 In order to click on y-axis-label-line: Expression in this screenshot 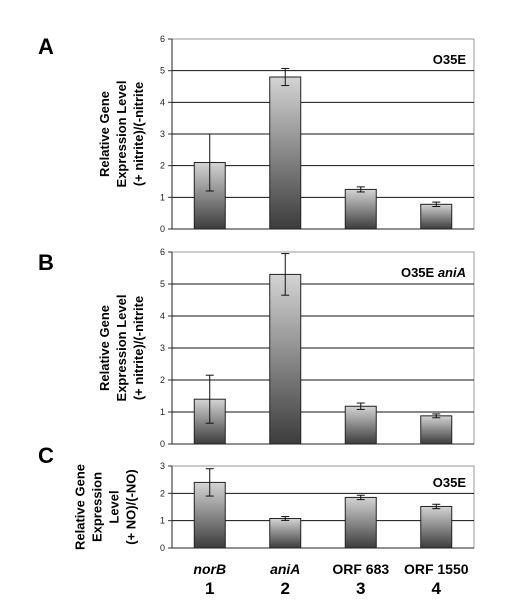, I will do `click(97, 507)`.